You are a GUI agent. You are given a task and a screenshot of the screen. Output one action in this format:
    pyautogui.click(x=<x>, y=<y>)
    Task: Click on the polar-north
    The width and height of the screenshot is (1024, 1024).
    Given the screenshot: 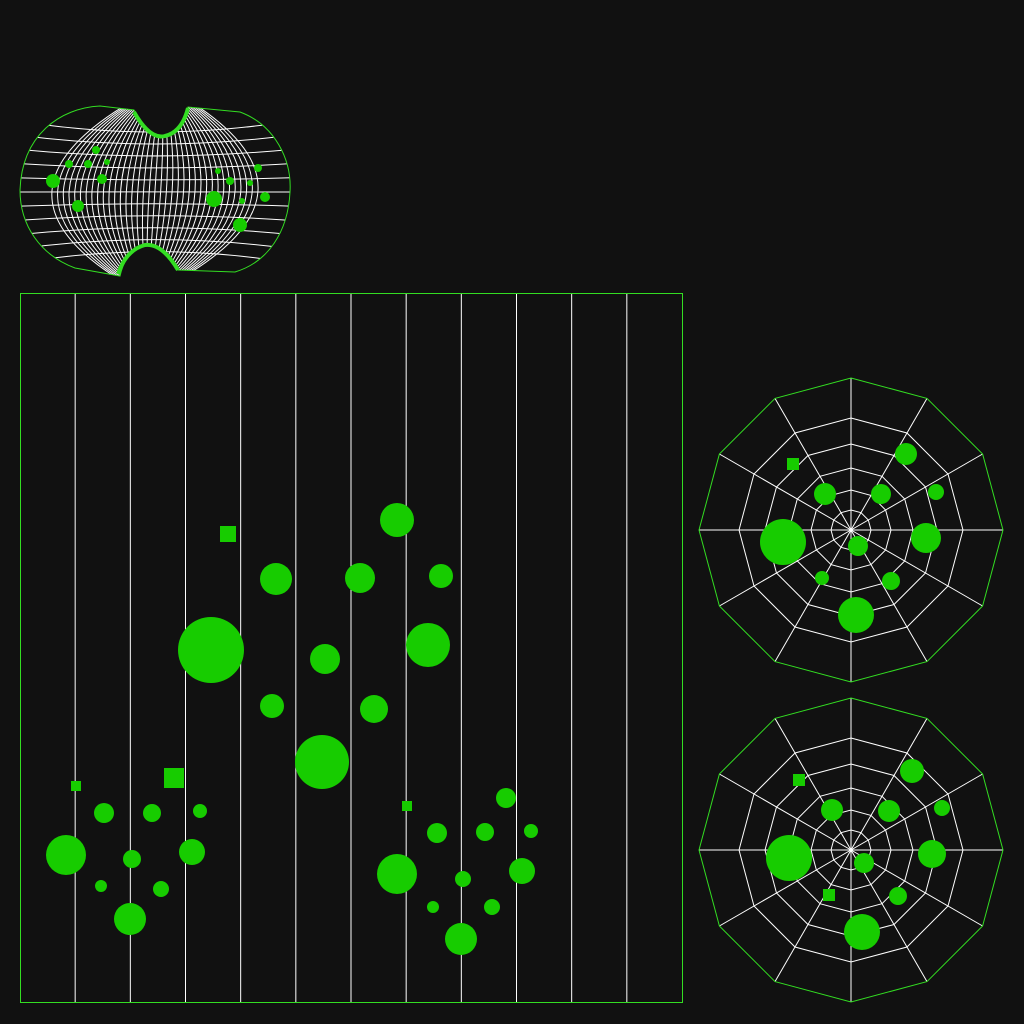 What is the action you would take?
    pyautogui.click(x=851, y=530)
    